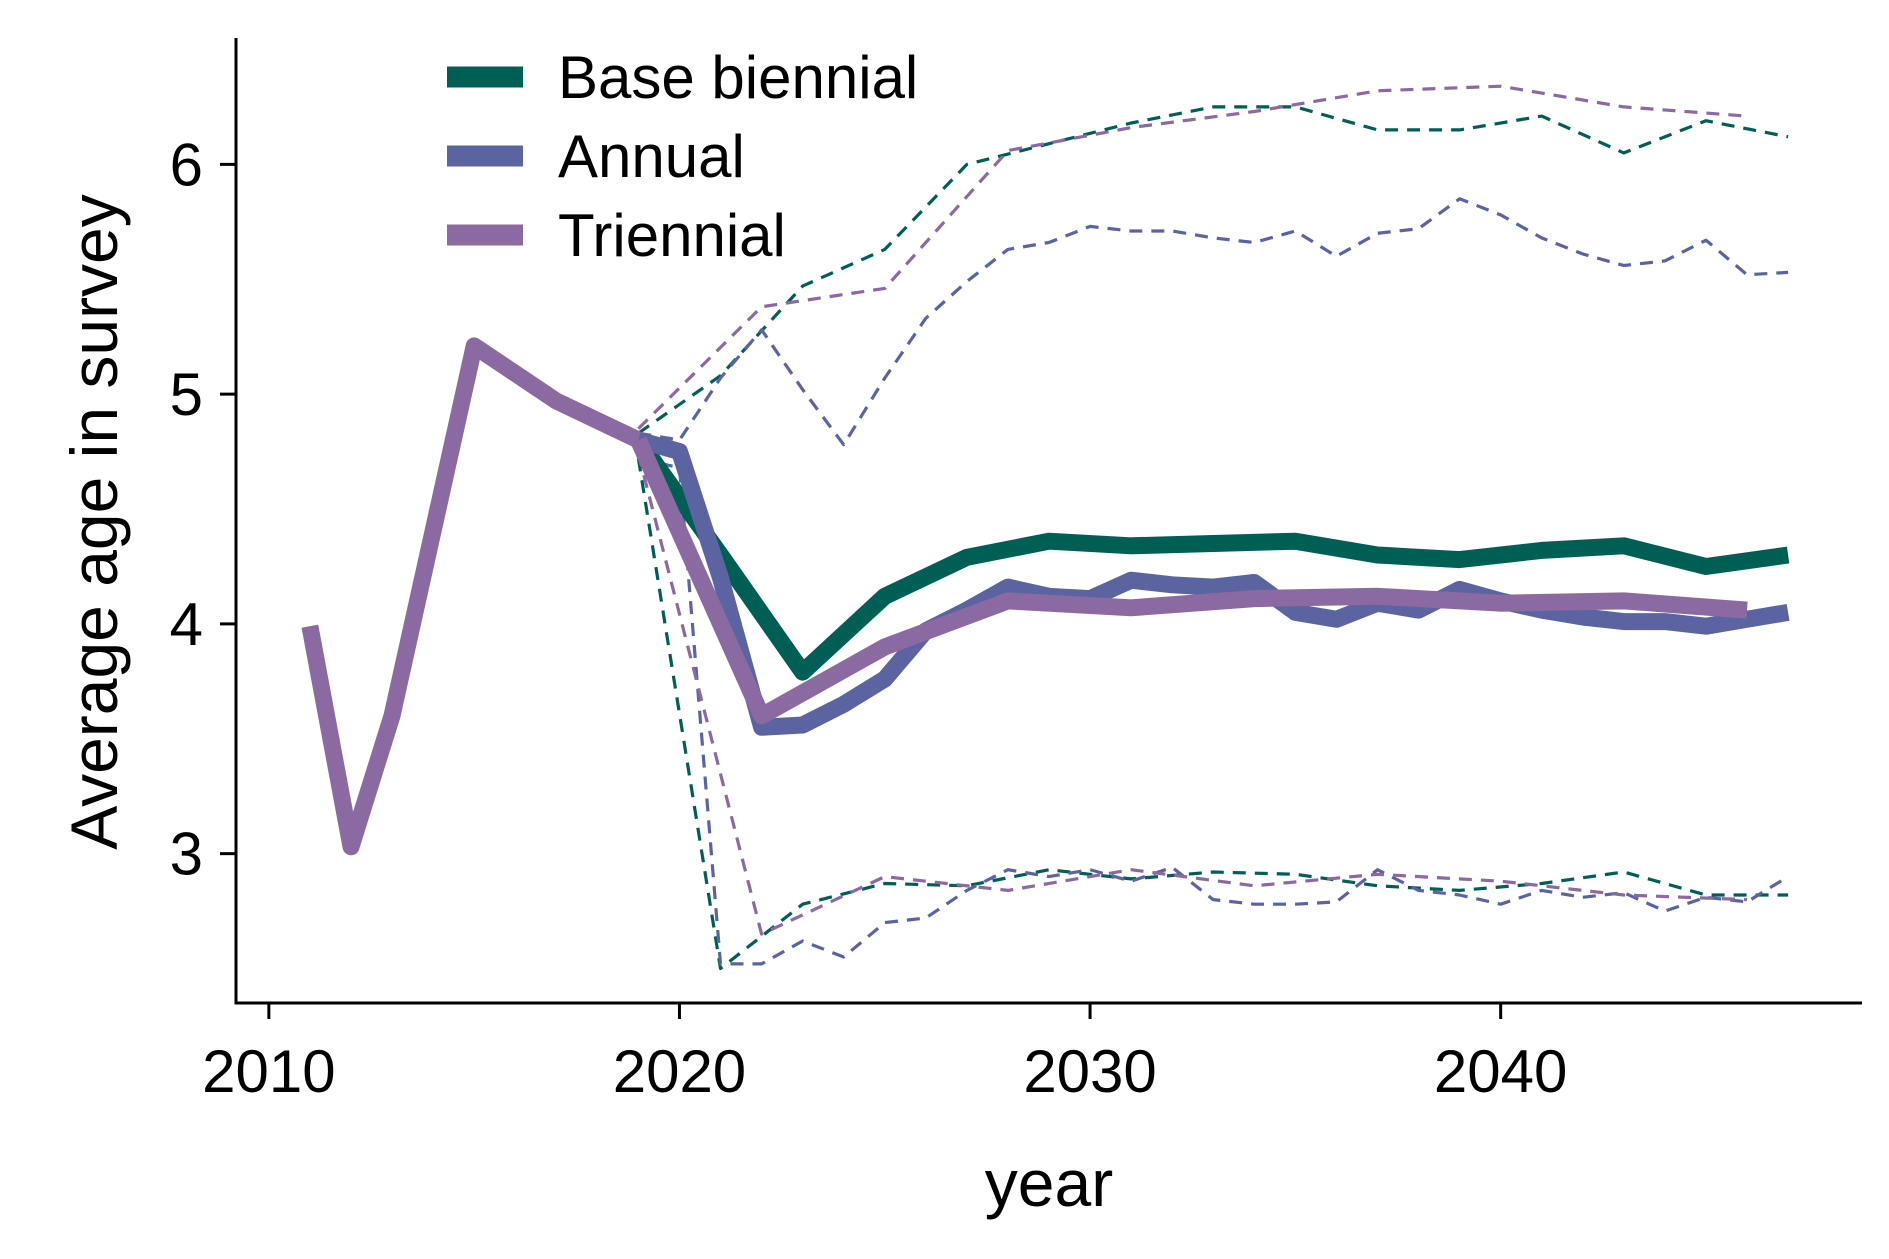  I want to click on x-axis-title: year, so click(1049, 1183).